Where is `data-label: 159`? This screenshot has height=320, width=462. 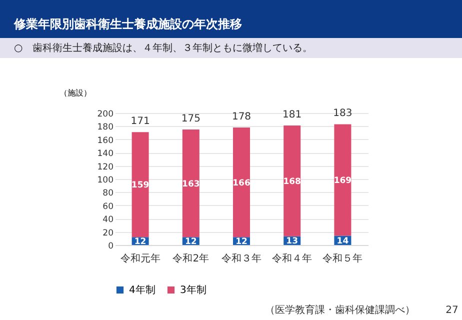
data-label: 159 is located at coordinates (140, 185).